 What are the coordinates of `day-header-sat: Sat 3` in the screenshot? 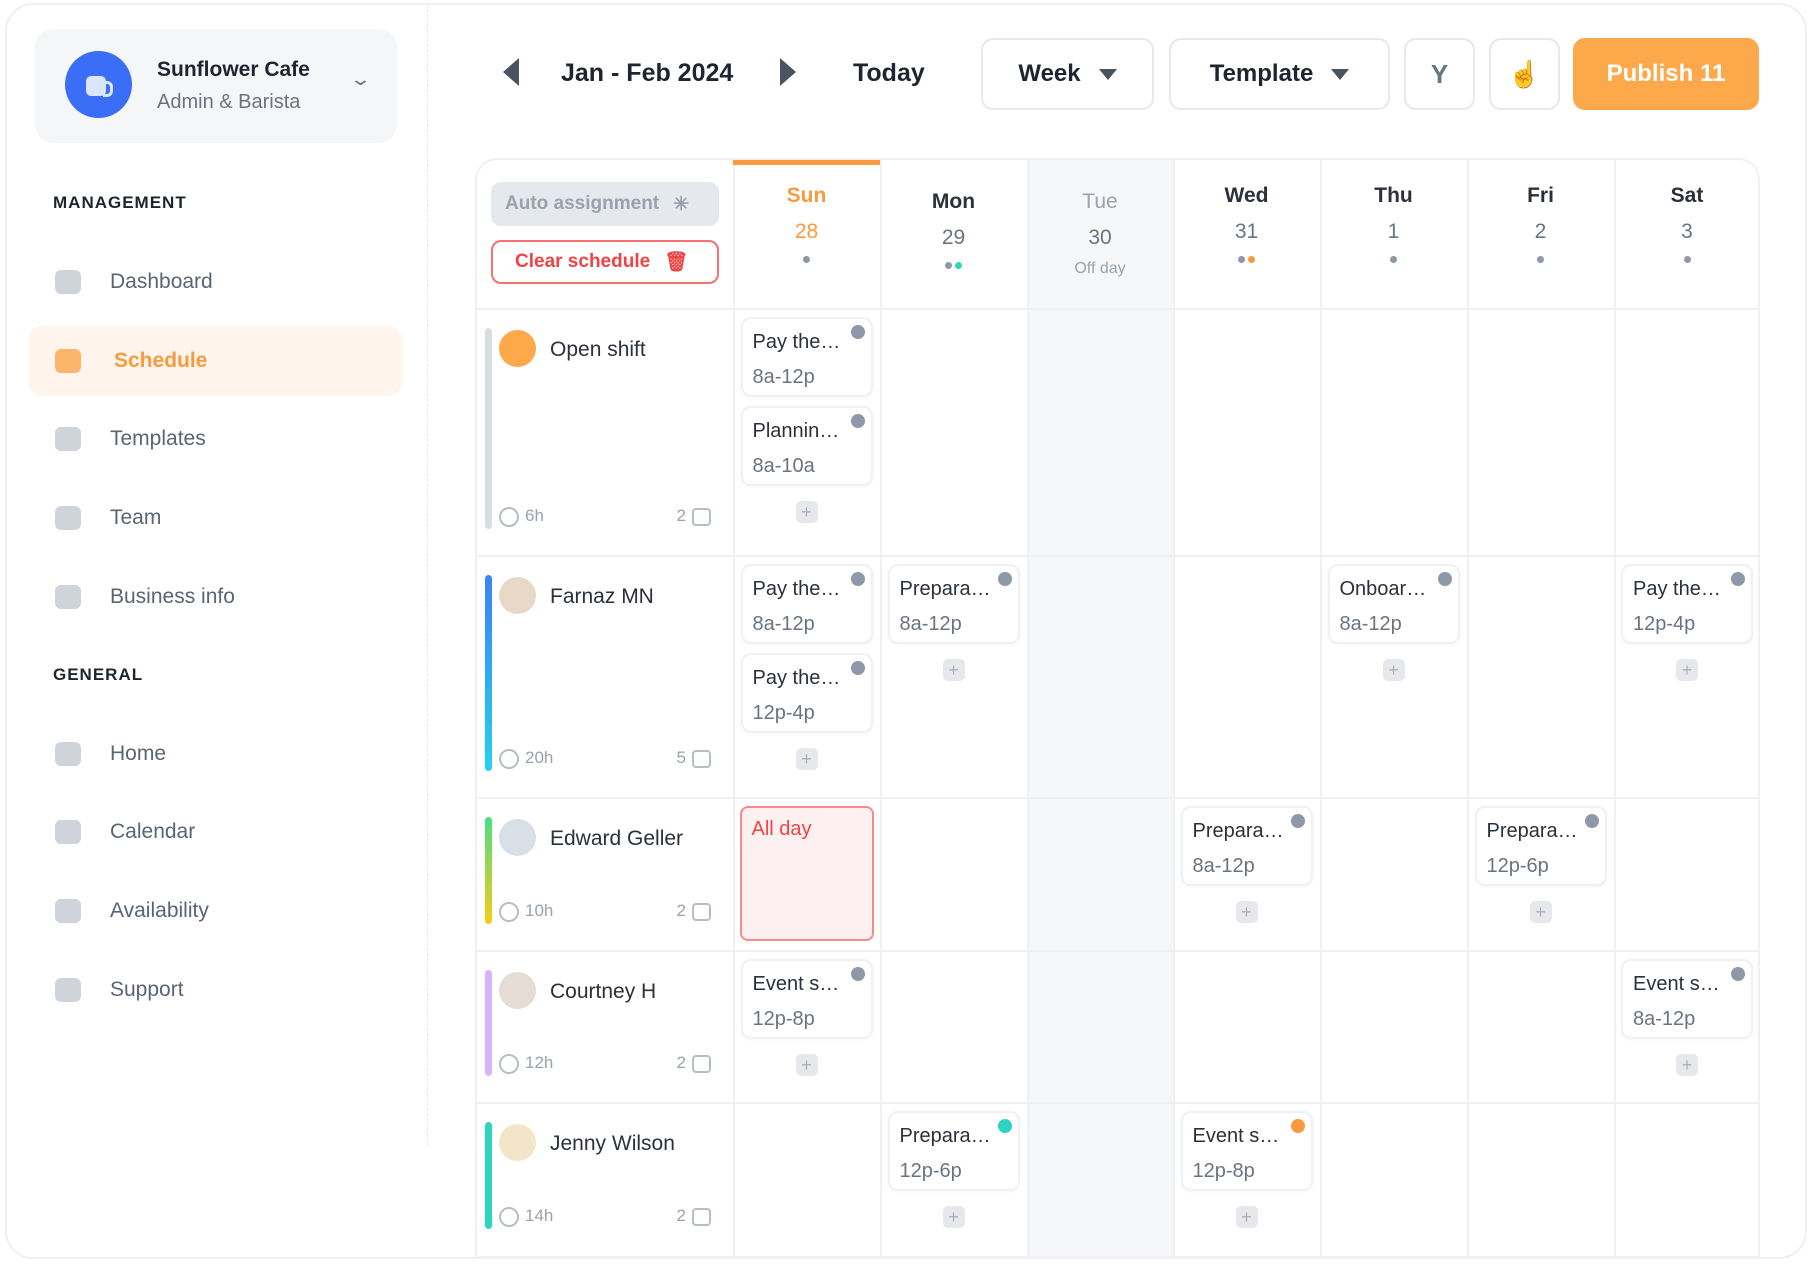 It's located at (1686, 234).